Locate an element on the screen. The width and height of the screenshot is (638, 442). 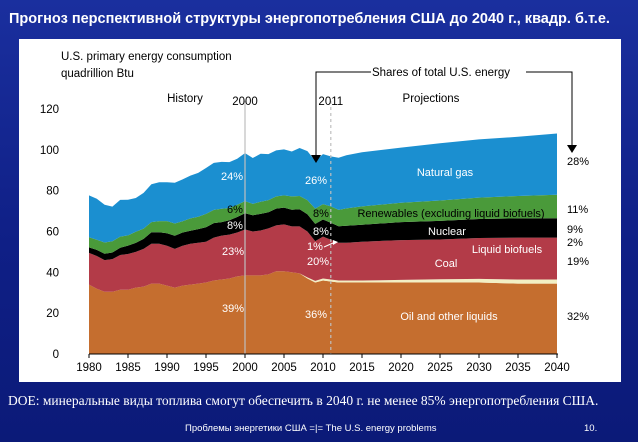
year-2000-label: 2000 is located at coordinates (245, 102).